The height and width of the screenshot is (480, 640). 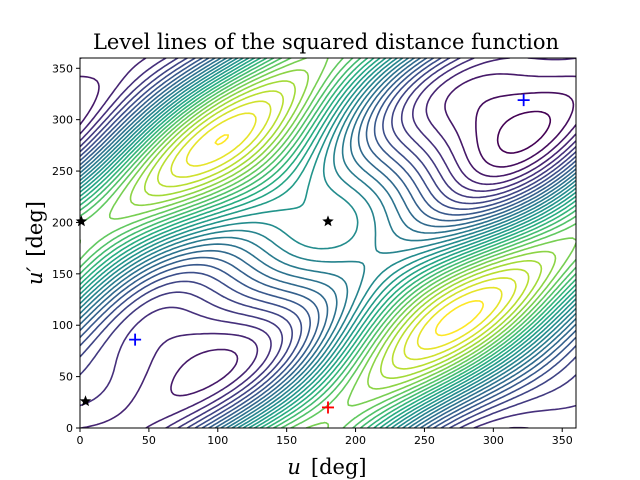 I want to click on y-axis-label: u′ [deg], so click(x=35, y=243).